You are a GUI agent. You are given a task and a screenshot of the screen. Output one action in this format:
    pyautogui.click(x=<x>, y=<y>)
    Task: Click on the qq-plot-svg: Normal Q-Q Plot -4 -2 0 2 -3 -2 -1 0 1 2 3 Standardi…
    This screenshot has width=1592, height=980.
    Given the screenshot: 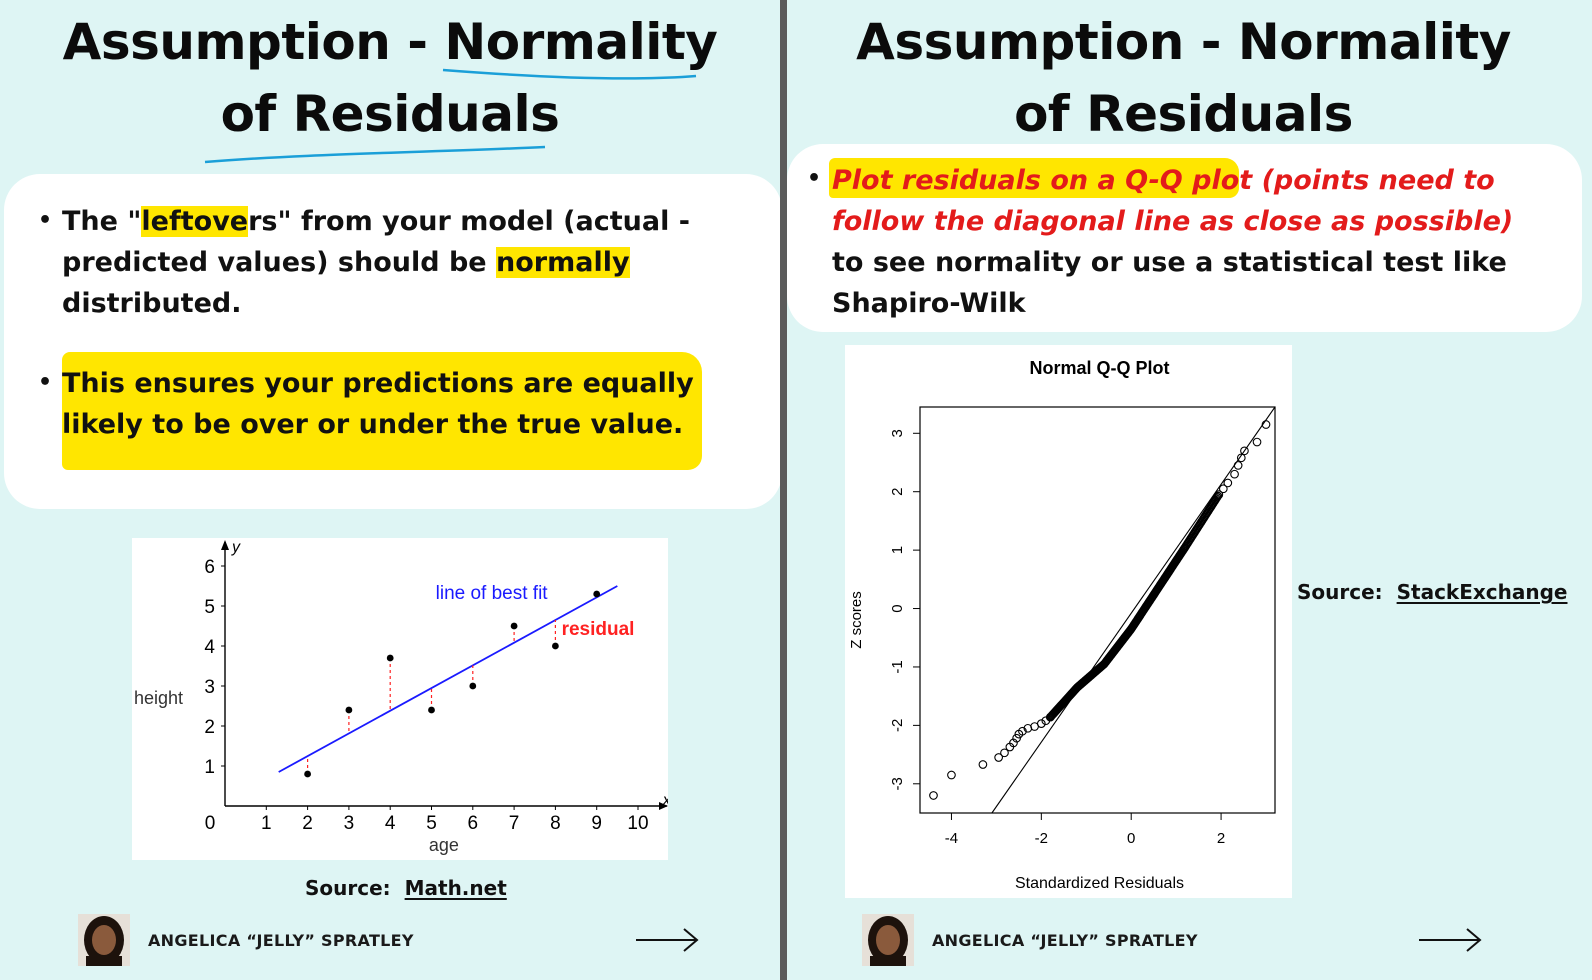 What is the action you would take?
    pyautogui.click(x=1062, y=625)
    